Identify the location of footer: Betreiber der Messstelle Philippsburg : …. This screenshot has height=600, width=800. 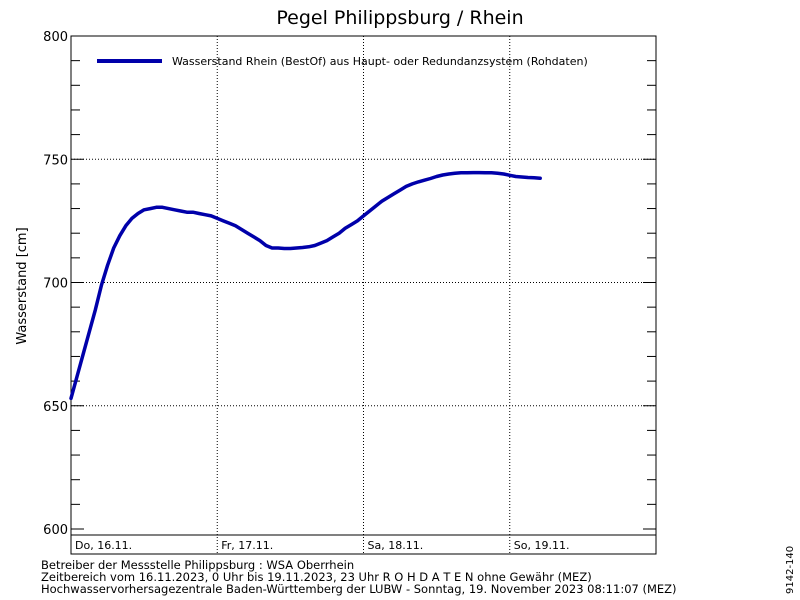
(359, 577).